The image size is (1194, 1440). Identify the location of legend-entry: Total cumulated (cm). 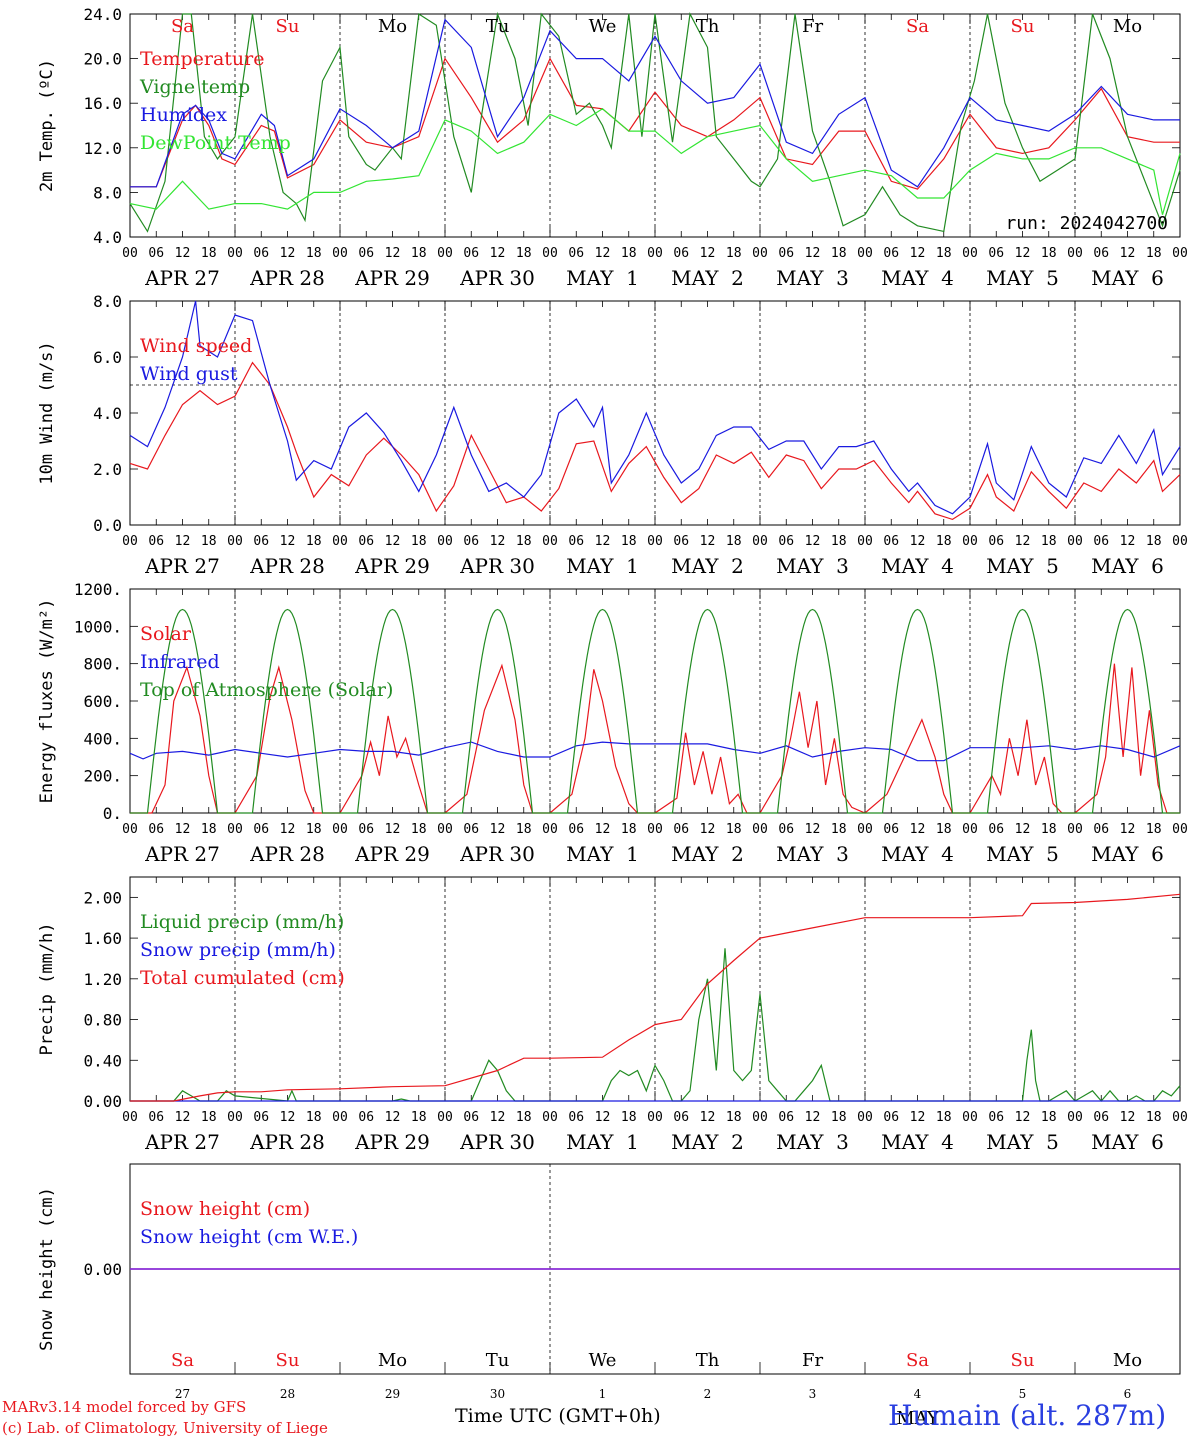
(242, 978).